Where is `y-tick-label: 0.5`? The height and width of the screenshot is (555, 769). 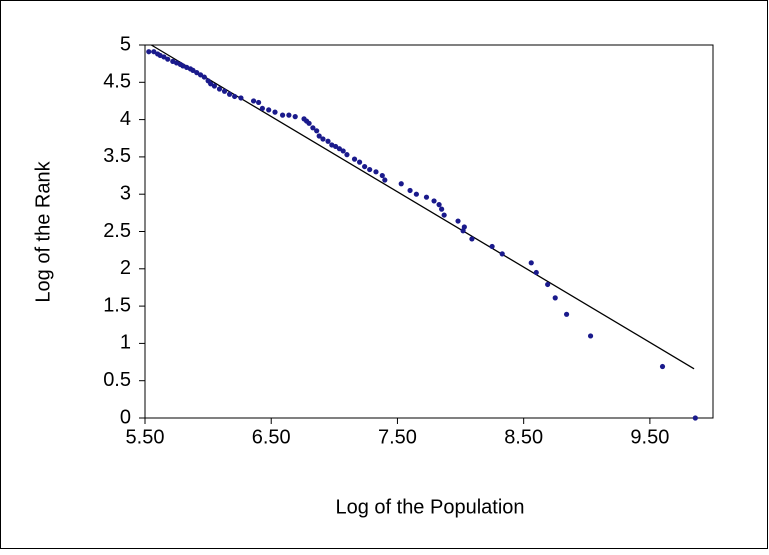
y-tick-label: 0.5 is located at coordinates (117, 380).